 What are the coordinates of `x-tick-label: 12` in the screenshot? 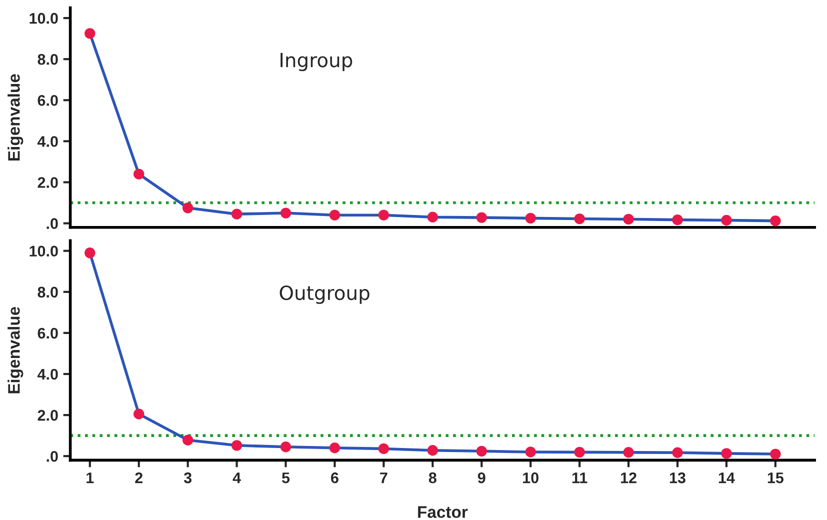 It's located at (628, 478).